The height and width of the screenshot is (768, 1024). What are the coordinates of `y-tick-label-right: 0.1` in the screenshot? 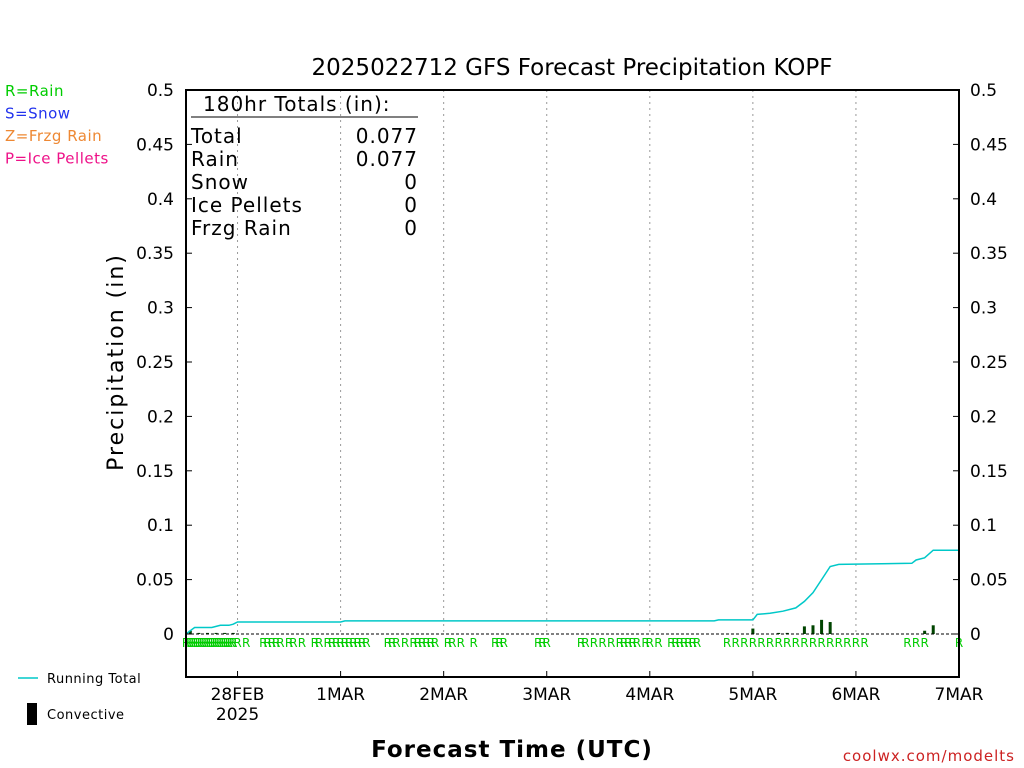 It's located at (983, 526).